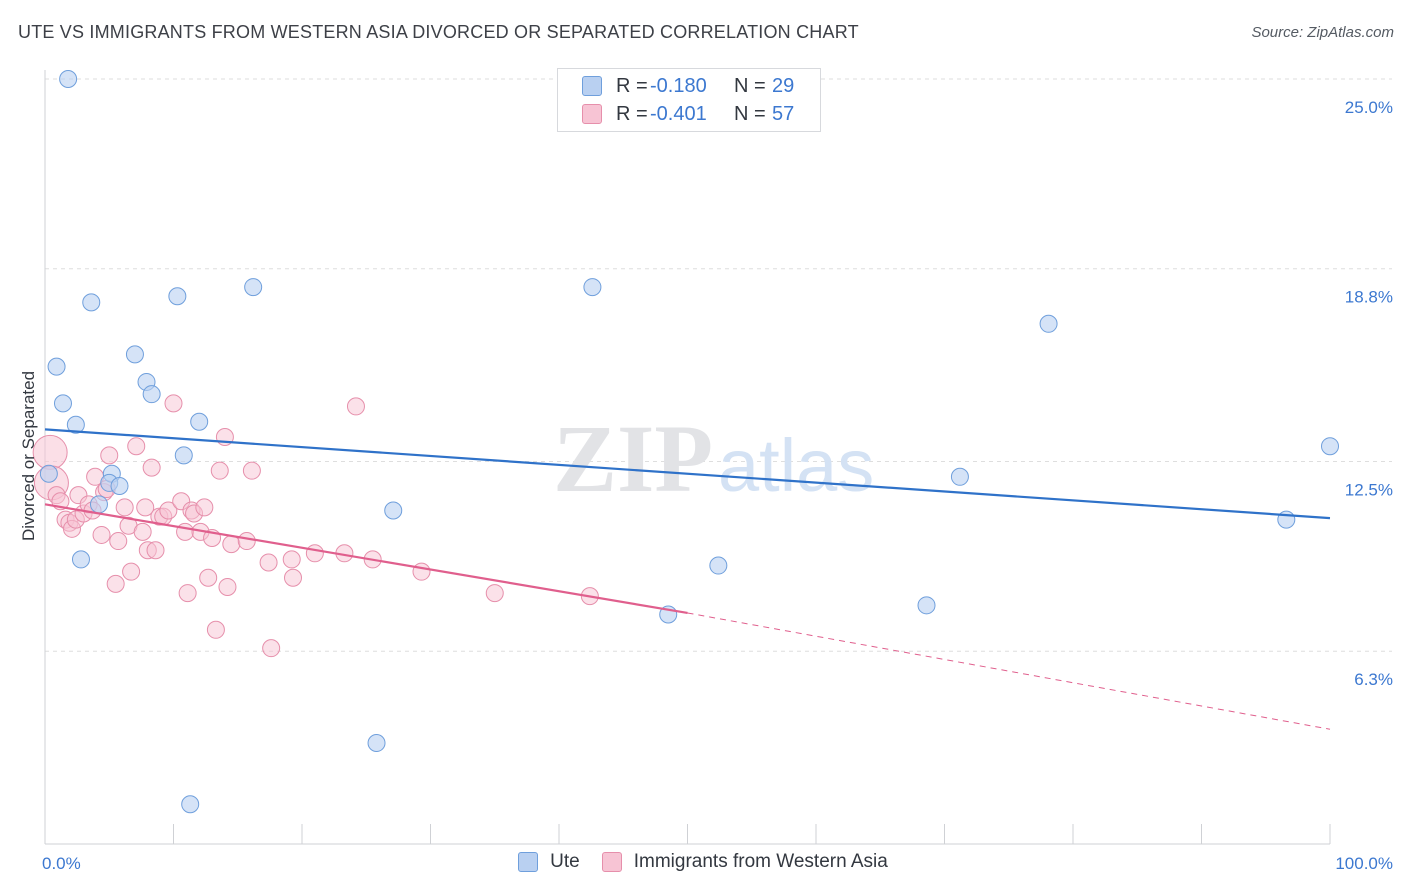 This screenshot has width=1406, height=892. What do you see at coordinates (1369, 297) in the screenshot?
I see `y-tick-label: 18.8%` at bounding box center [1369, 297].